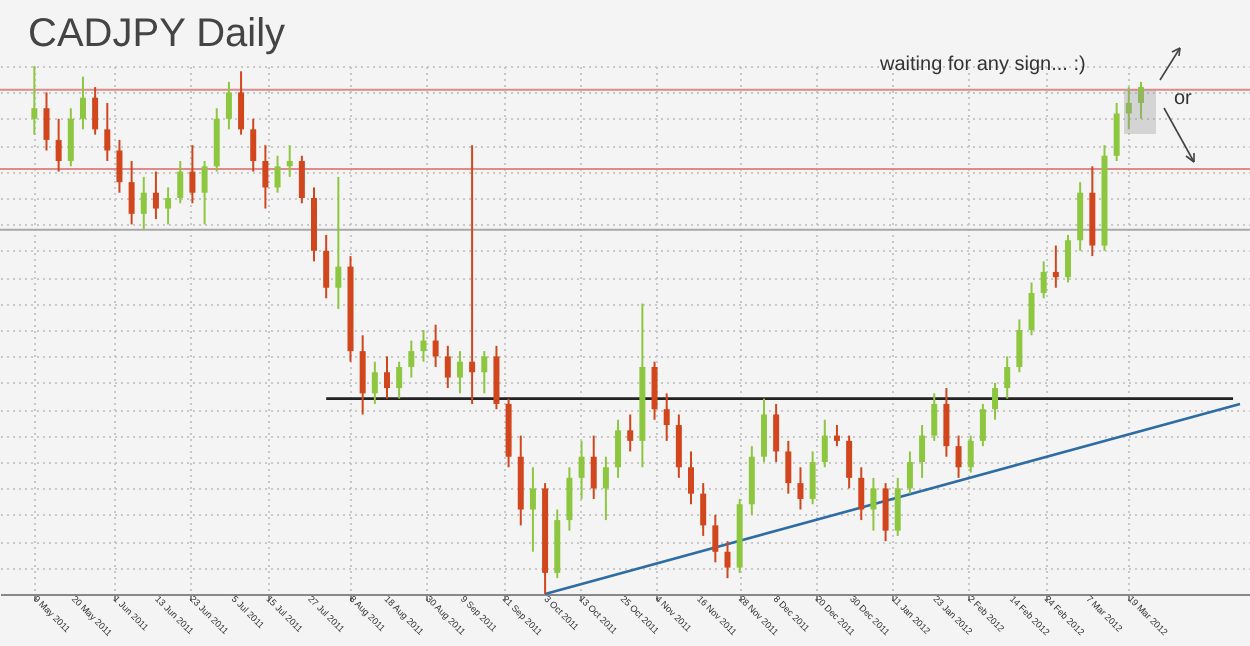 Image resolution: width=1250 pixels, height=646 pixels. Describe the element at coordinates (1183, 99) in the screenshot. I see `annotation: or` at that location.